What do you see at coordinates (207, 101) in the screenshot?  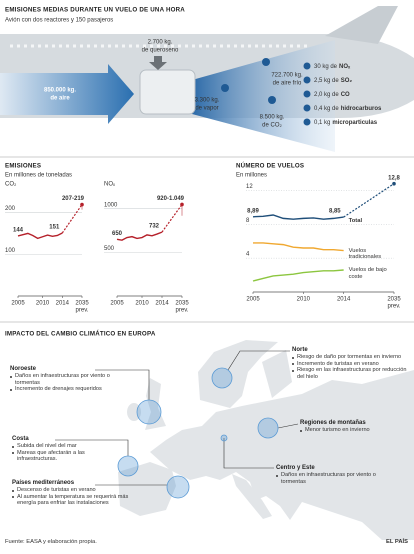 I see `plane-label: 3.300 kg.` at bounding box center [207, 101].